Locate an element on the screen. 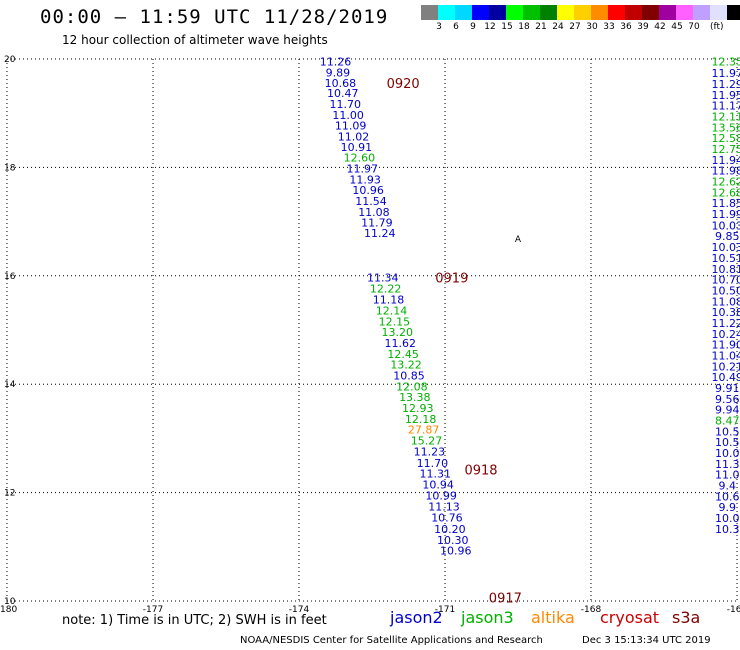  wave-height-value: 8.47 is located at coordinates (727, 421).